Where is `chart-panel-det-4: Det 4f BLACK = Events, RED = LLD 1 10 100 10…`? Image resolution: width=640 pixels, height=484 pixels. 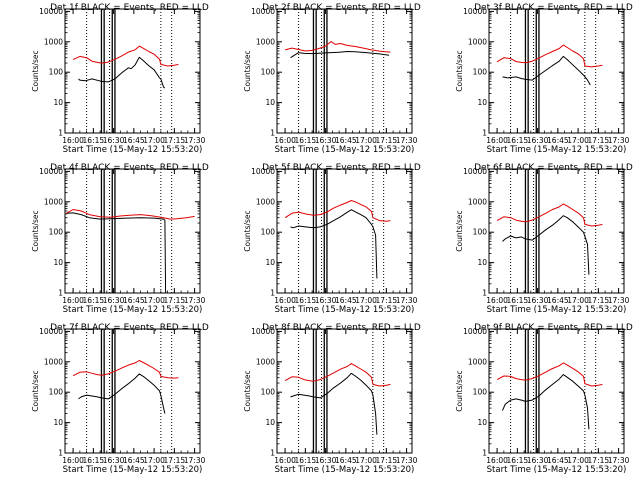
chart-panel-det-4: Det 4f BLACK = Events, RED = LLD 1 10 100 10… is located at coordinates (120, 239).